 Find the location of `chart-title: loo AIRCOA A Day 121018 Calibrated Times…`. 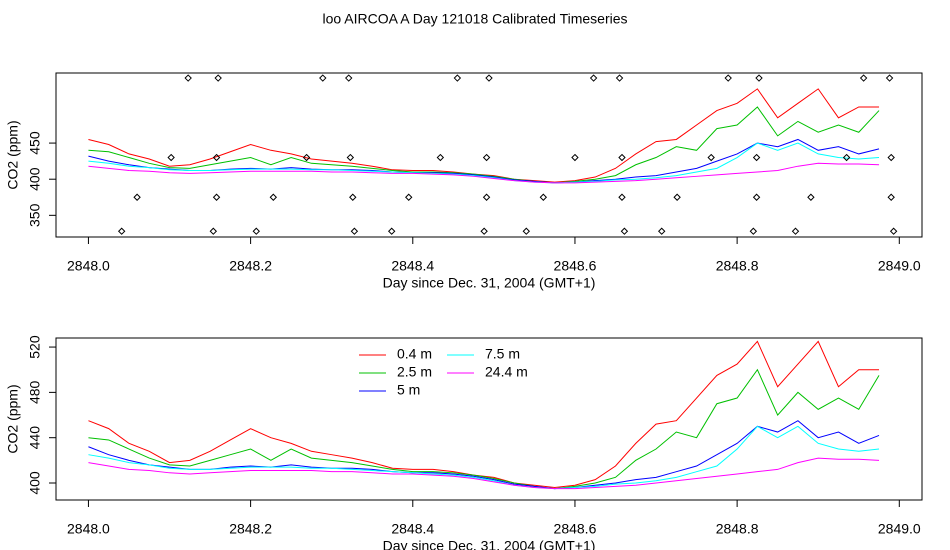

chart-title: loo AIRCOA A Day 121018 Calibrated Times… is located at coordinates (474, 19).